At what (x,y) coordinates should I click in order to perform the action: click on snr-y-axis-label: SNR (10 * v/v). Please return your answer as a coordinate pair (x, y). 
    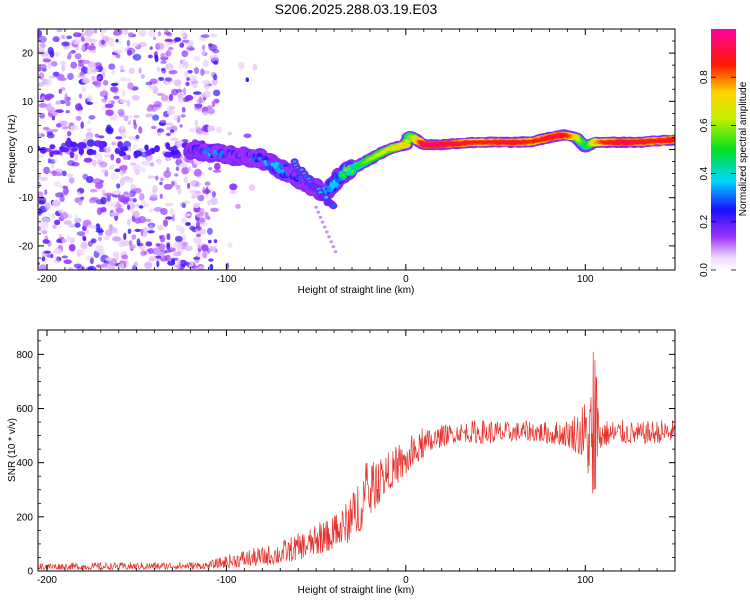
    Looking at the image, I should click on (12, 450).